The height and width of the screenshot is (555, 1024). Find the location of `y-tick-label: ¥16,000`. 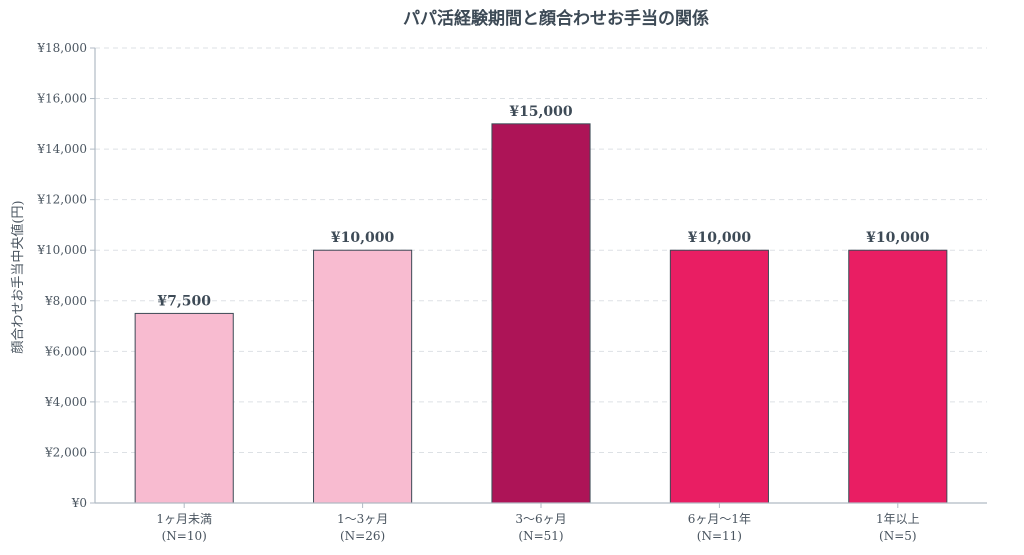

y-tick-label: ¥16,000 is located at coordinates (61, 99).